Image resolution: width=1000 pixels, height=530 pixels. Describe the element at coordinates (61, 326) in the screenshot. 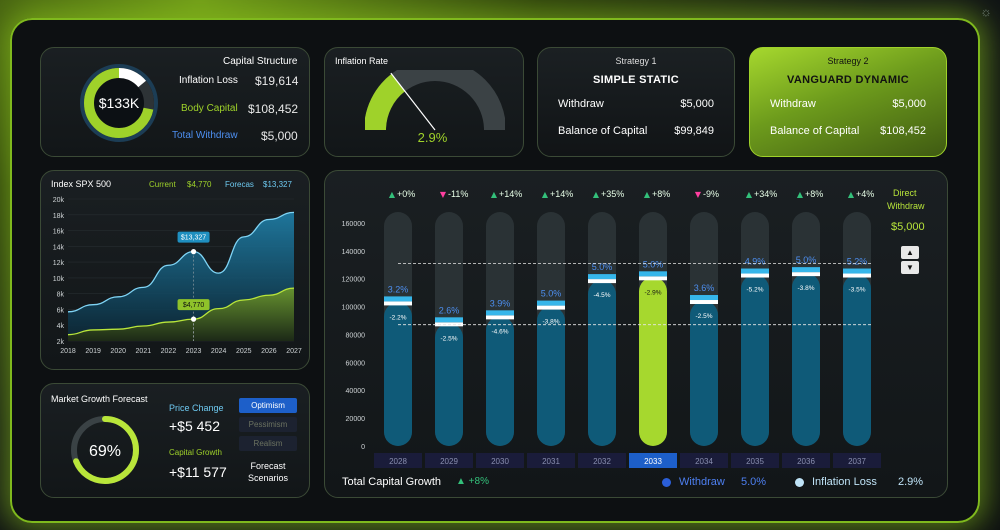

I see `y-tick-label: 4k` at that location.